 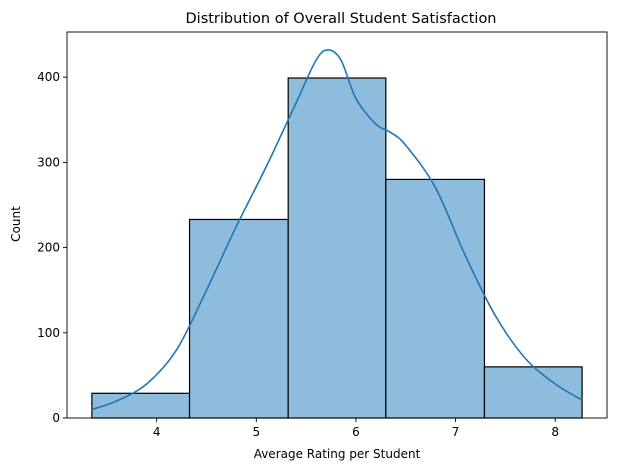 What do you see at coordinates (16, 224) in the screenshot?
I see `y-axis-label: Count` at bounding box center [16, 224].